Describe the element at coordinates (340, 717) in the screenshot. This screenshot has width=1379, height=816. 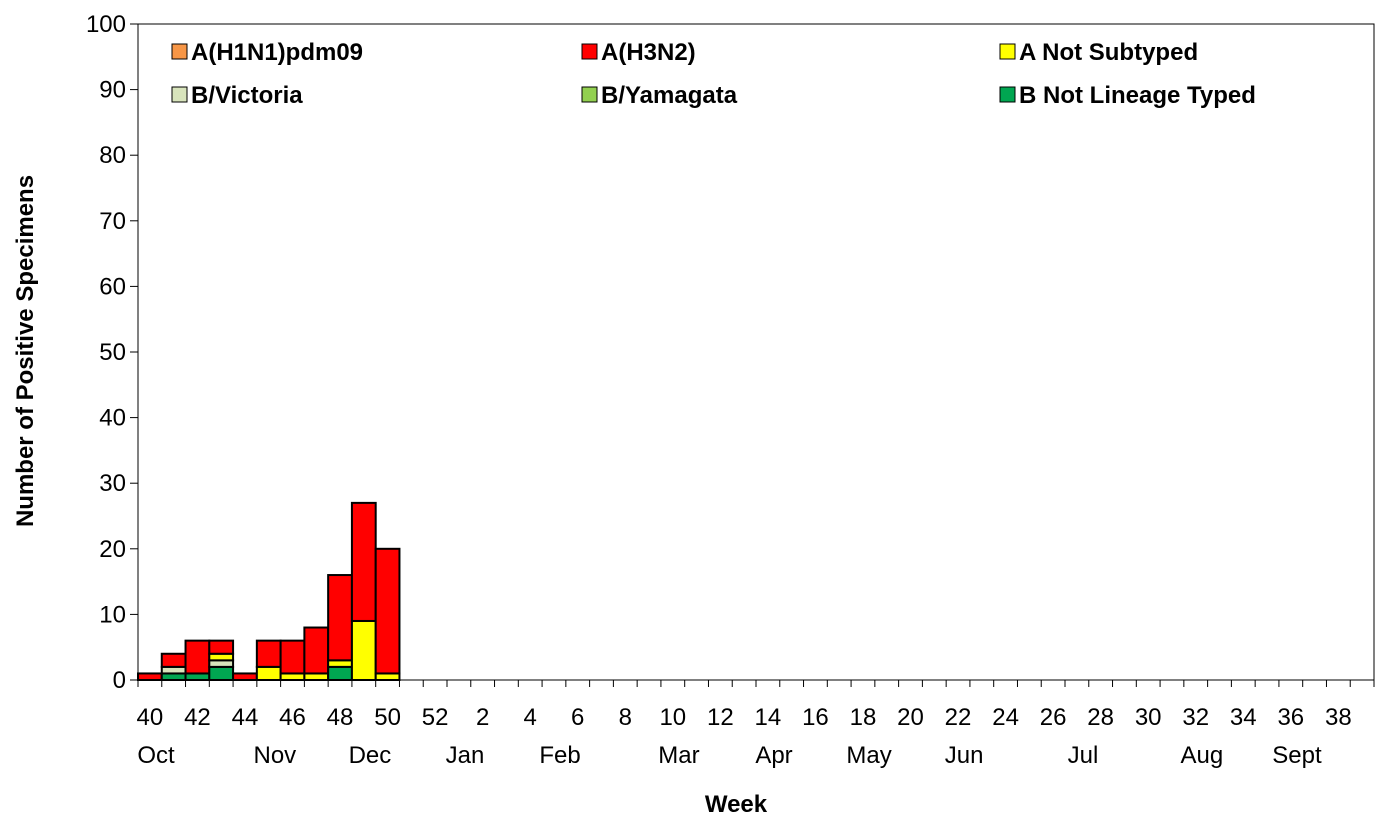
I see `x-tick-label: 48` at that location.